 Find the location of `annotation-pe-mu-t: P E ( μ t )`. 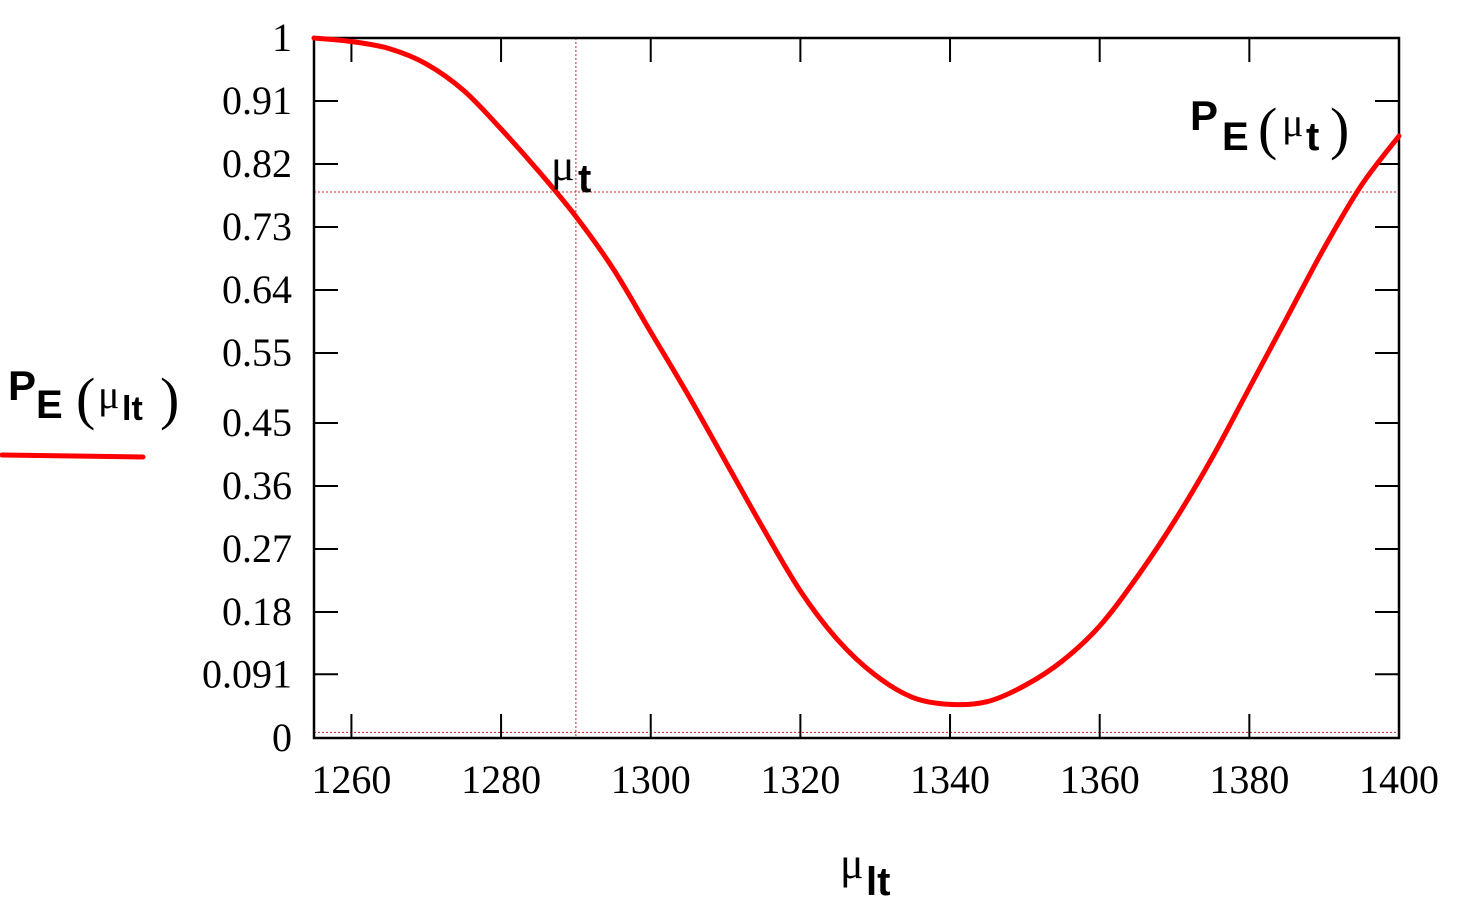

annotation-pe-mu-t: P E ( μ t ) is located at coordinates (1269, 126).